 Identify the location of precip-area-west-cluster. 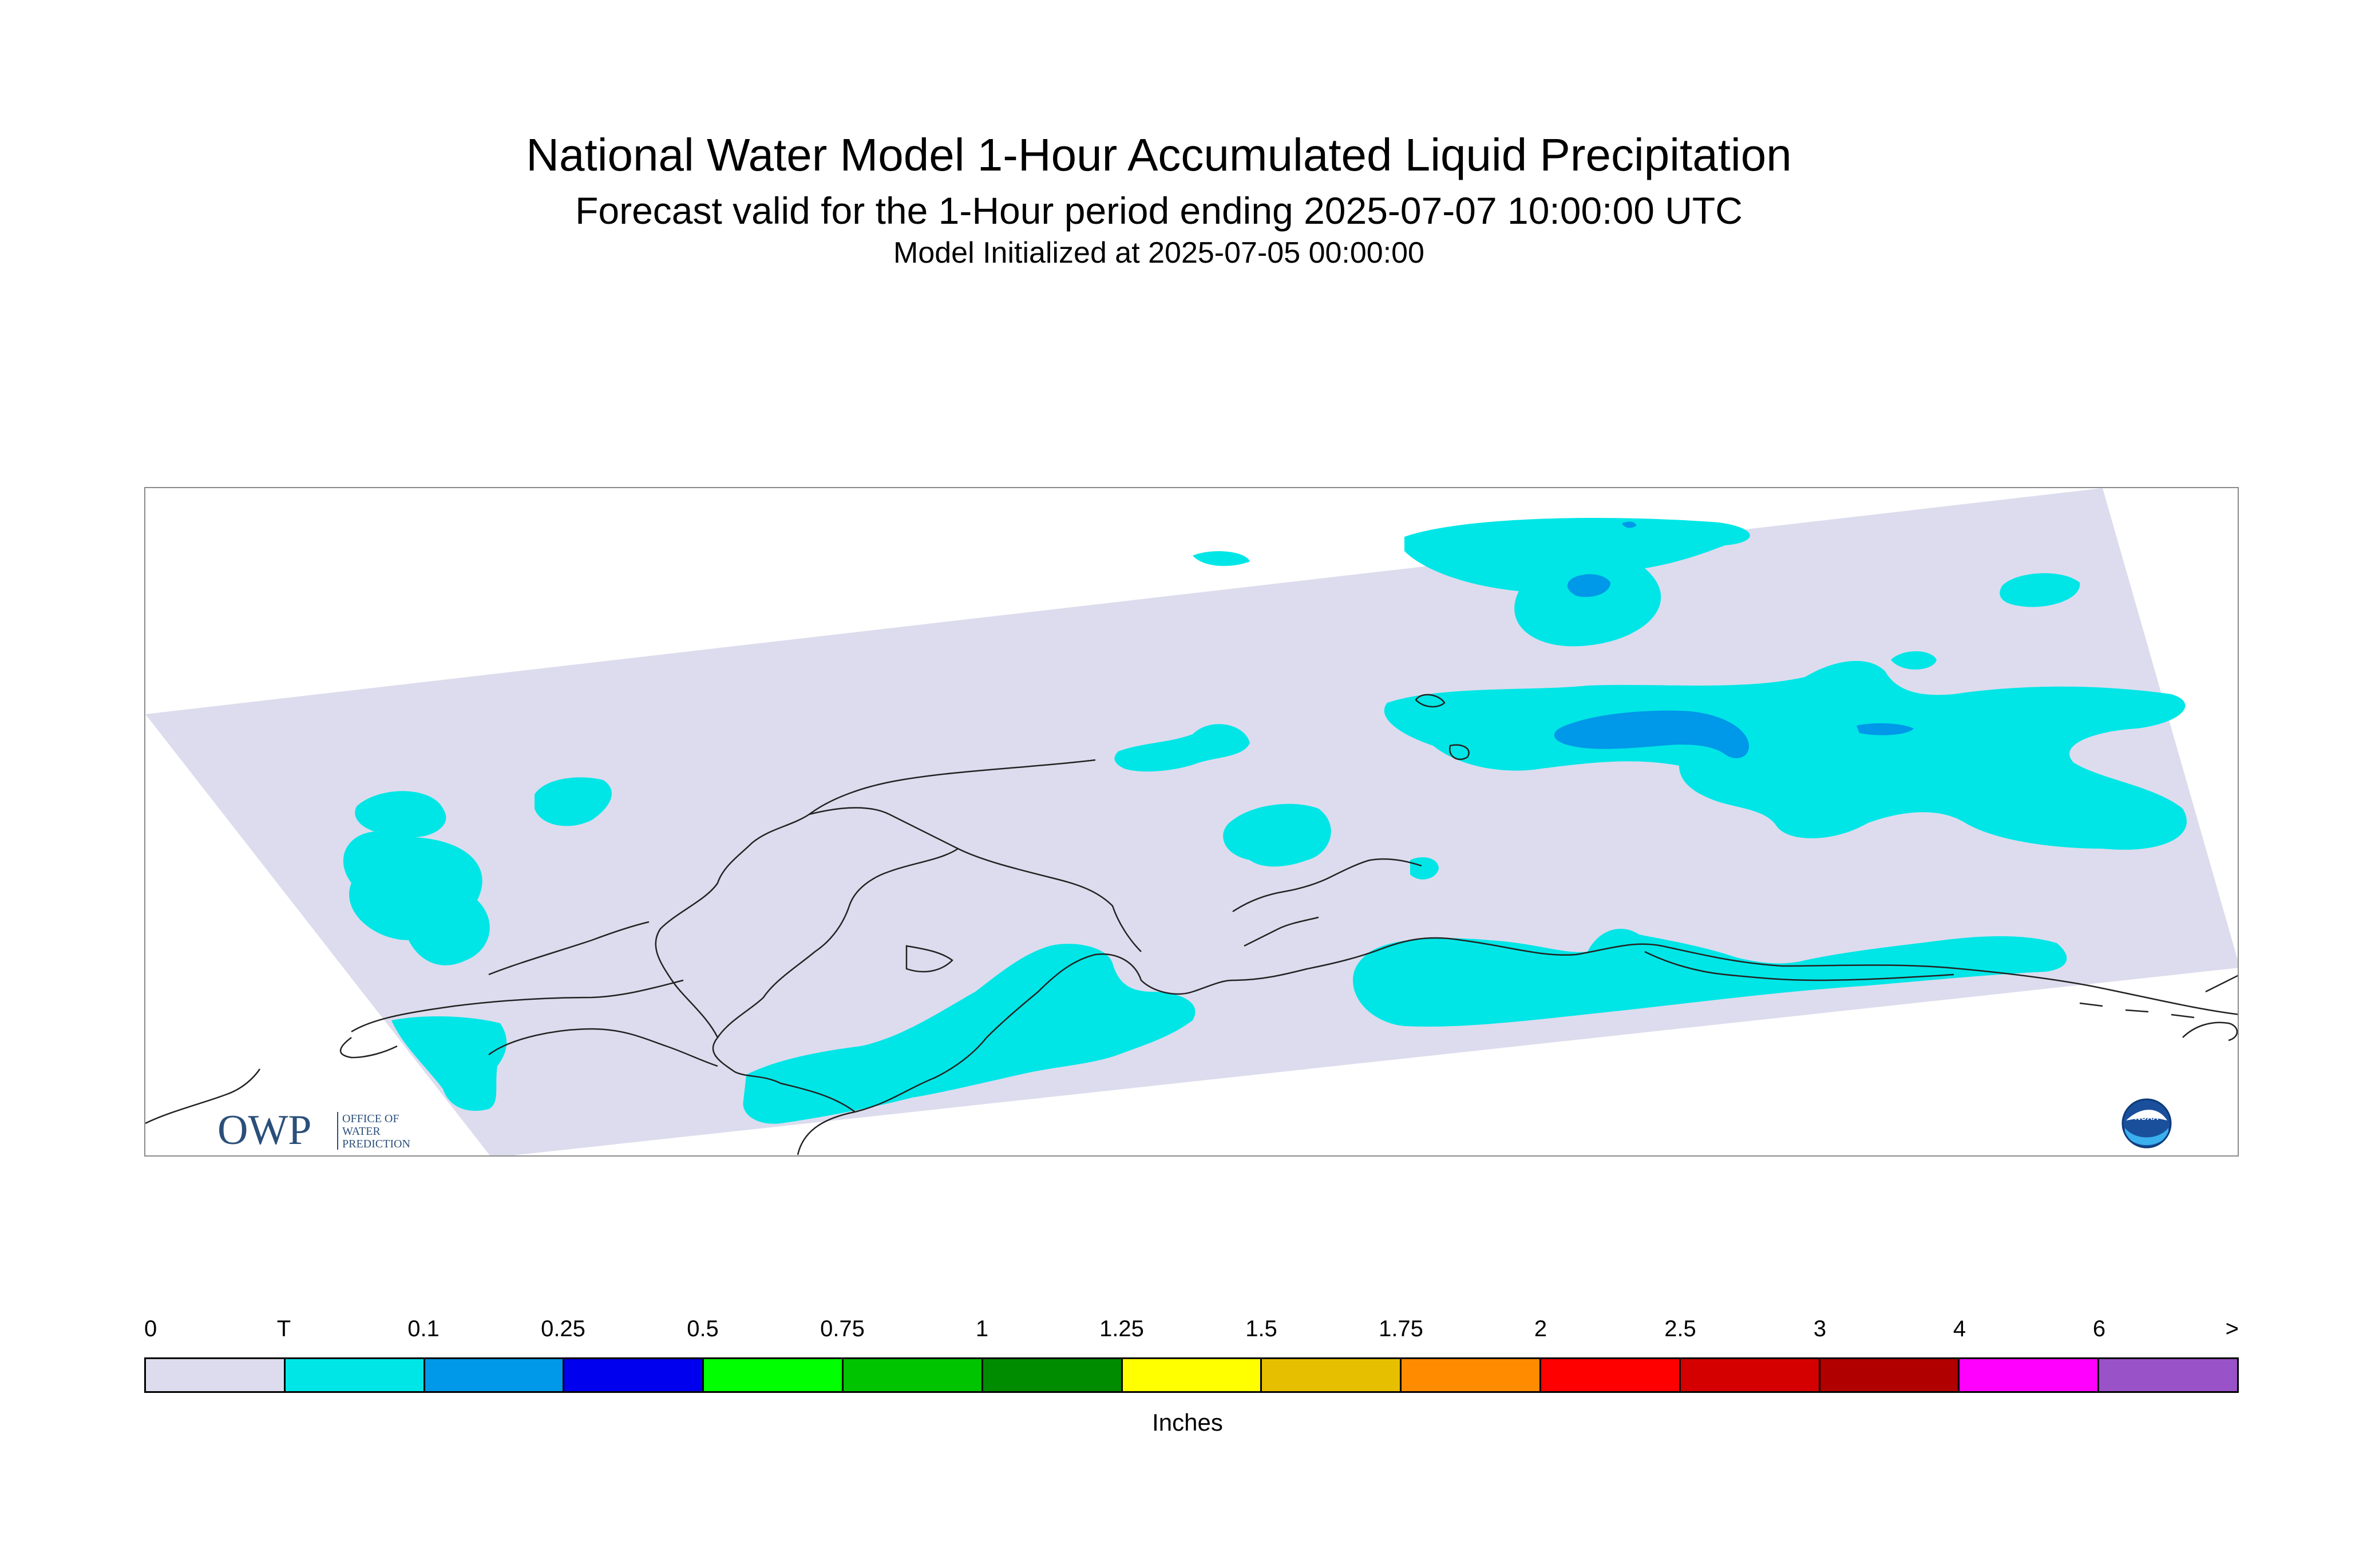
(416, 878).